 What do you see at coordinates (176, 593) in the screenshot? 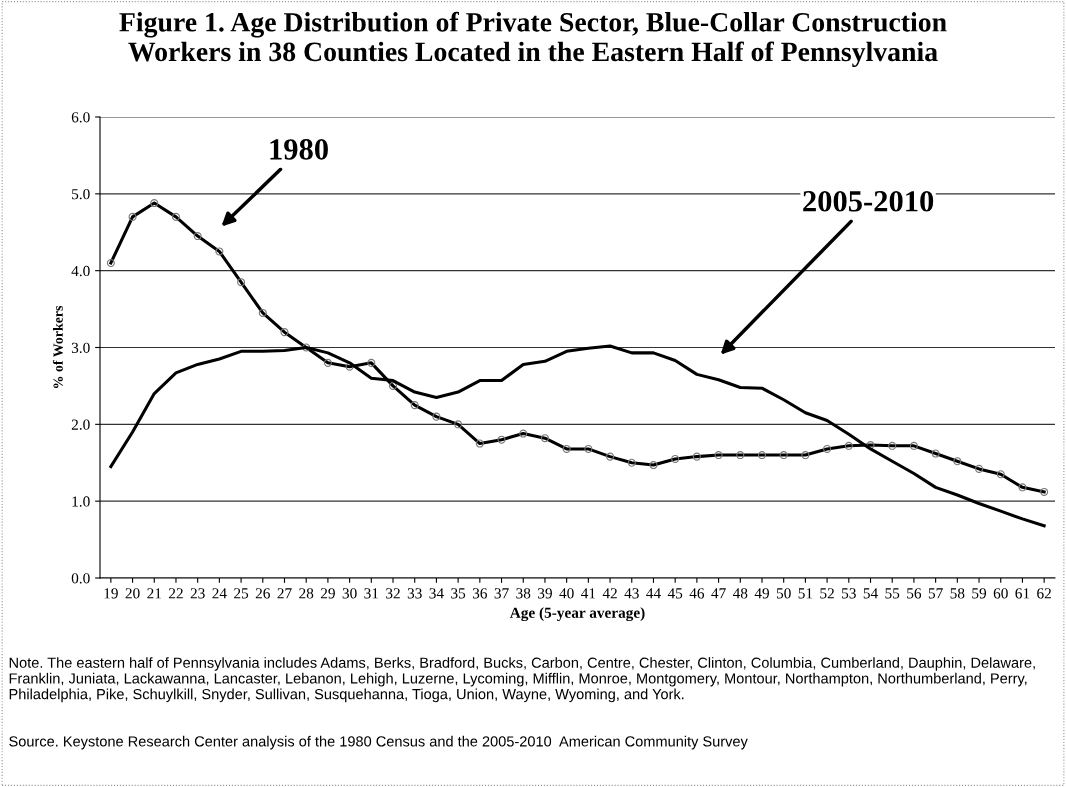
I see `x-tick-label: 22` at bounding box center [176, 593].